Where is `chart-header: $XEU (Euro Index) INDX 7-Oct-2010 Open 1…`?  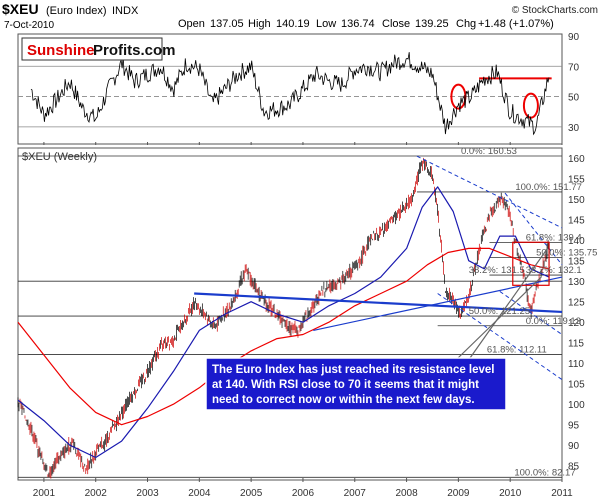
chart-header: $XEU (Euro Index) INDX 7-Oct-2010 Open 1… is located at coordinates (300, 16).